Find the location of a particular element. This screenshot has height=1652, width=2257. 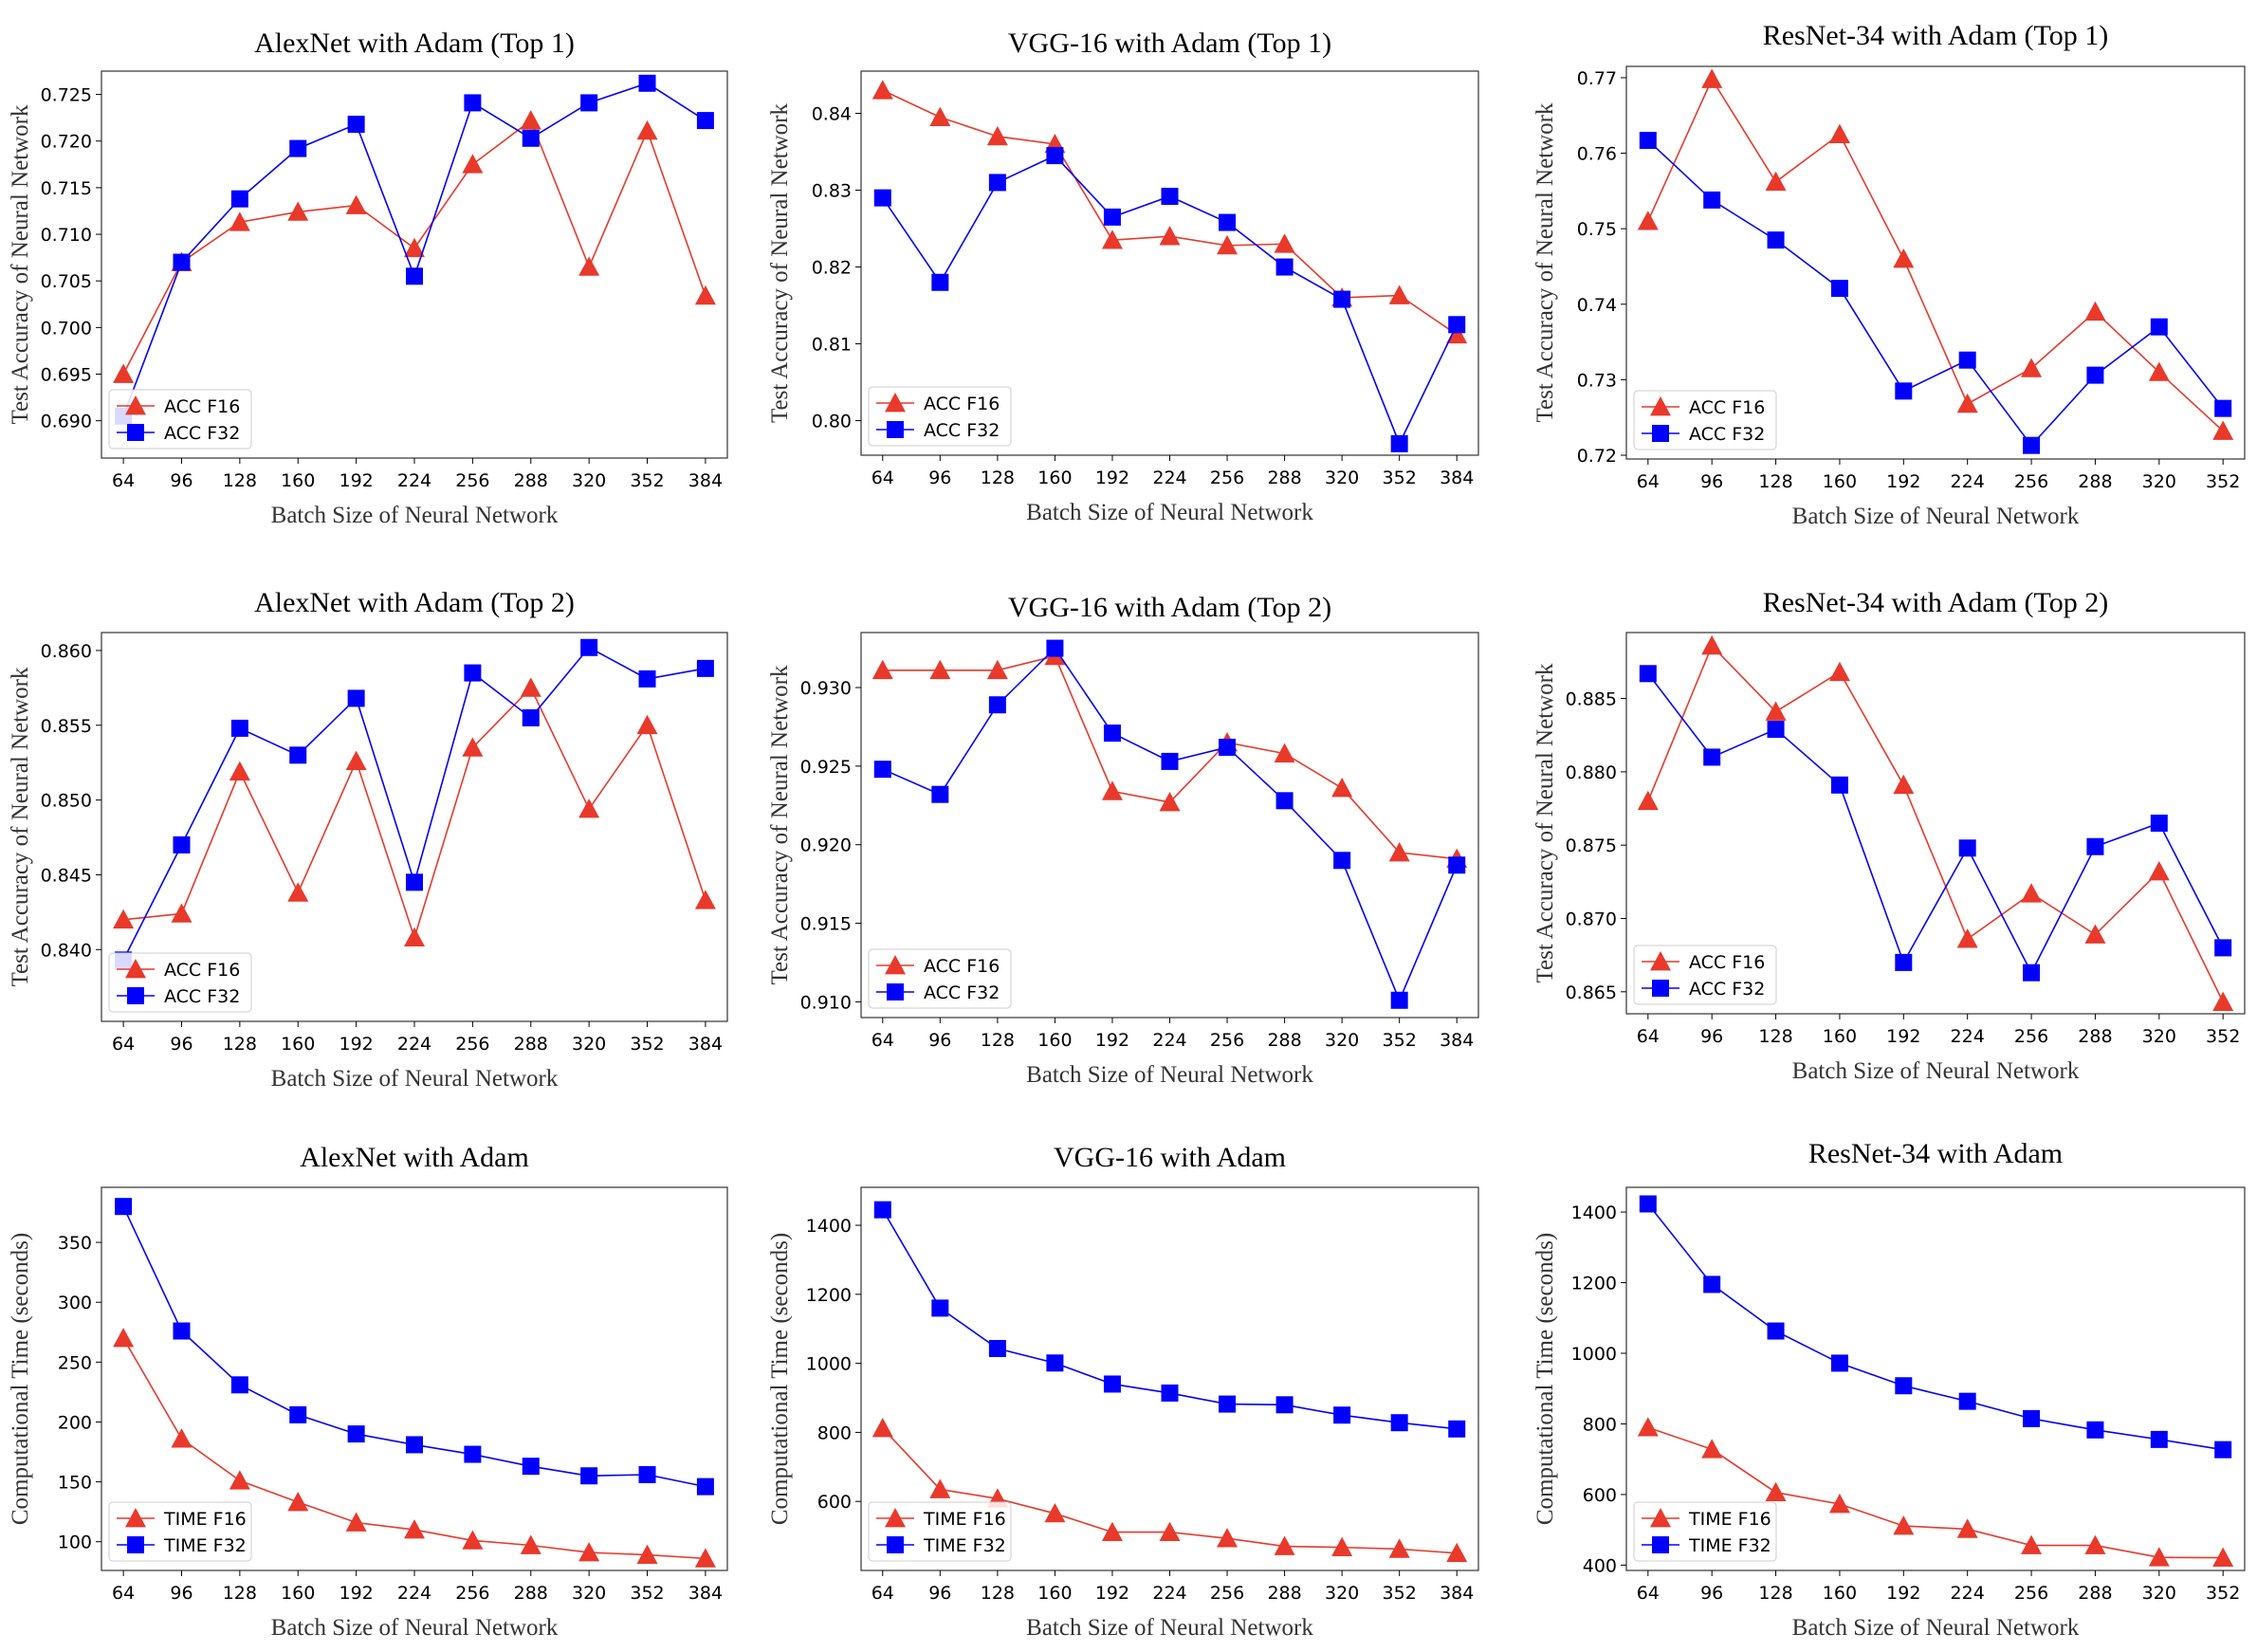

y-tick-label: 300 is located at coordinates (75, 1303).